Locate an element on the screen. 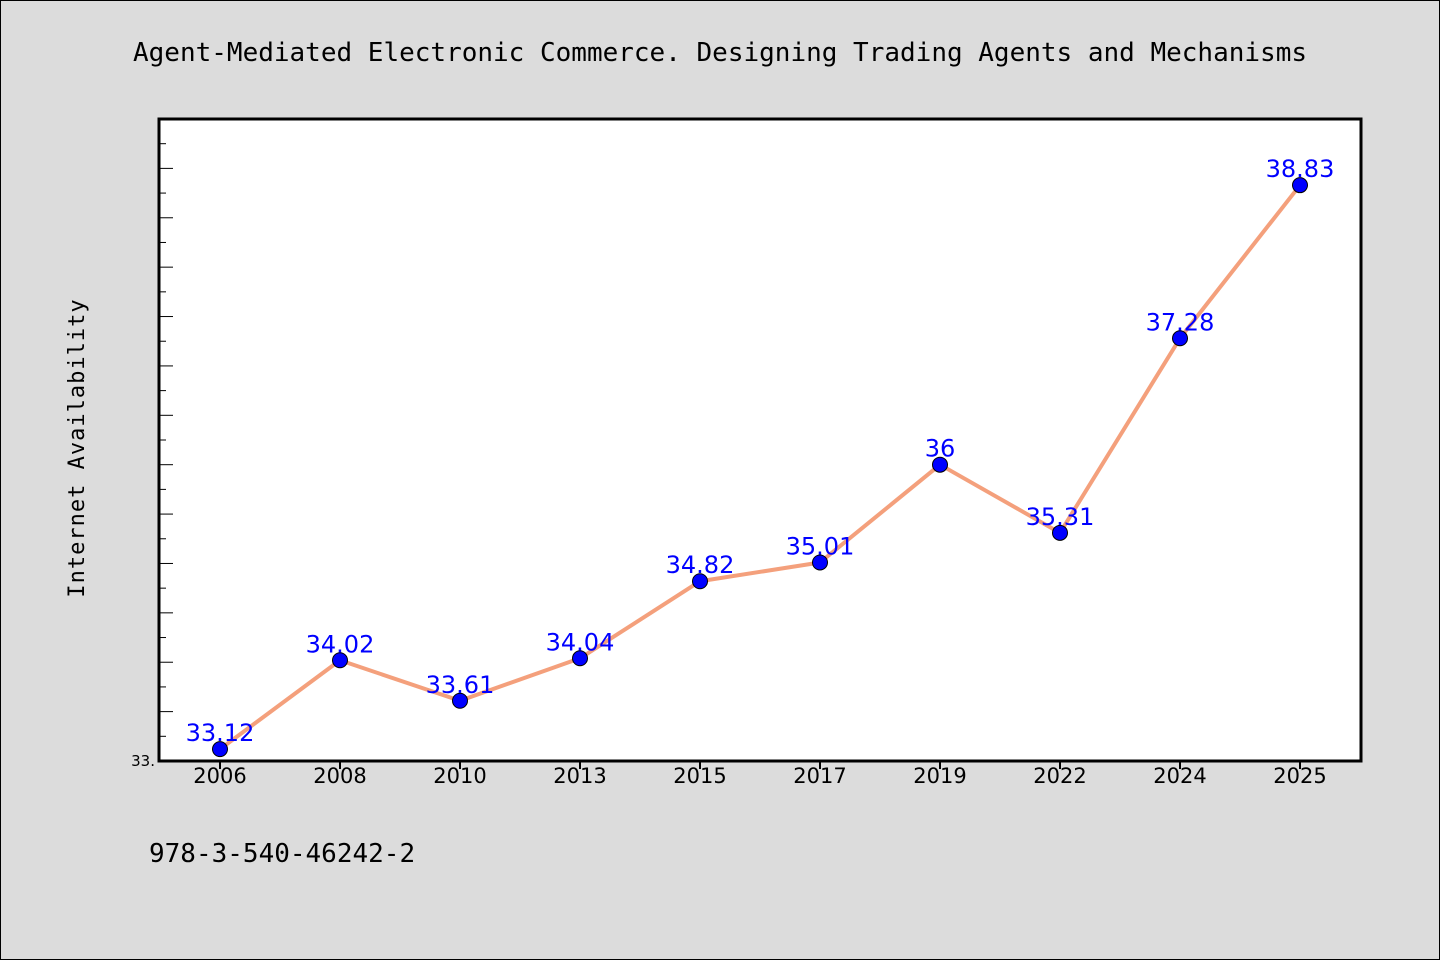  data-label: 34.82 is located at coordinates (700, 565).